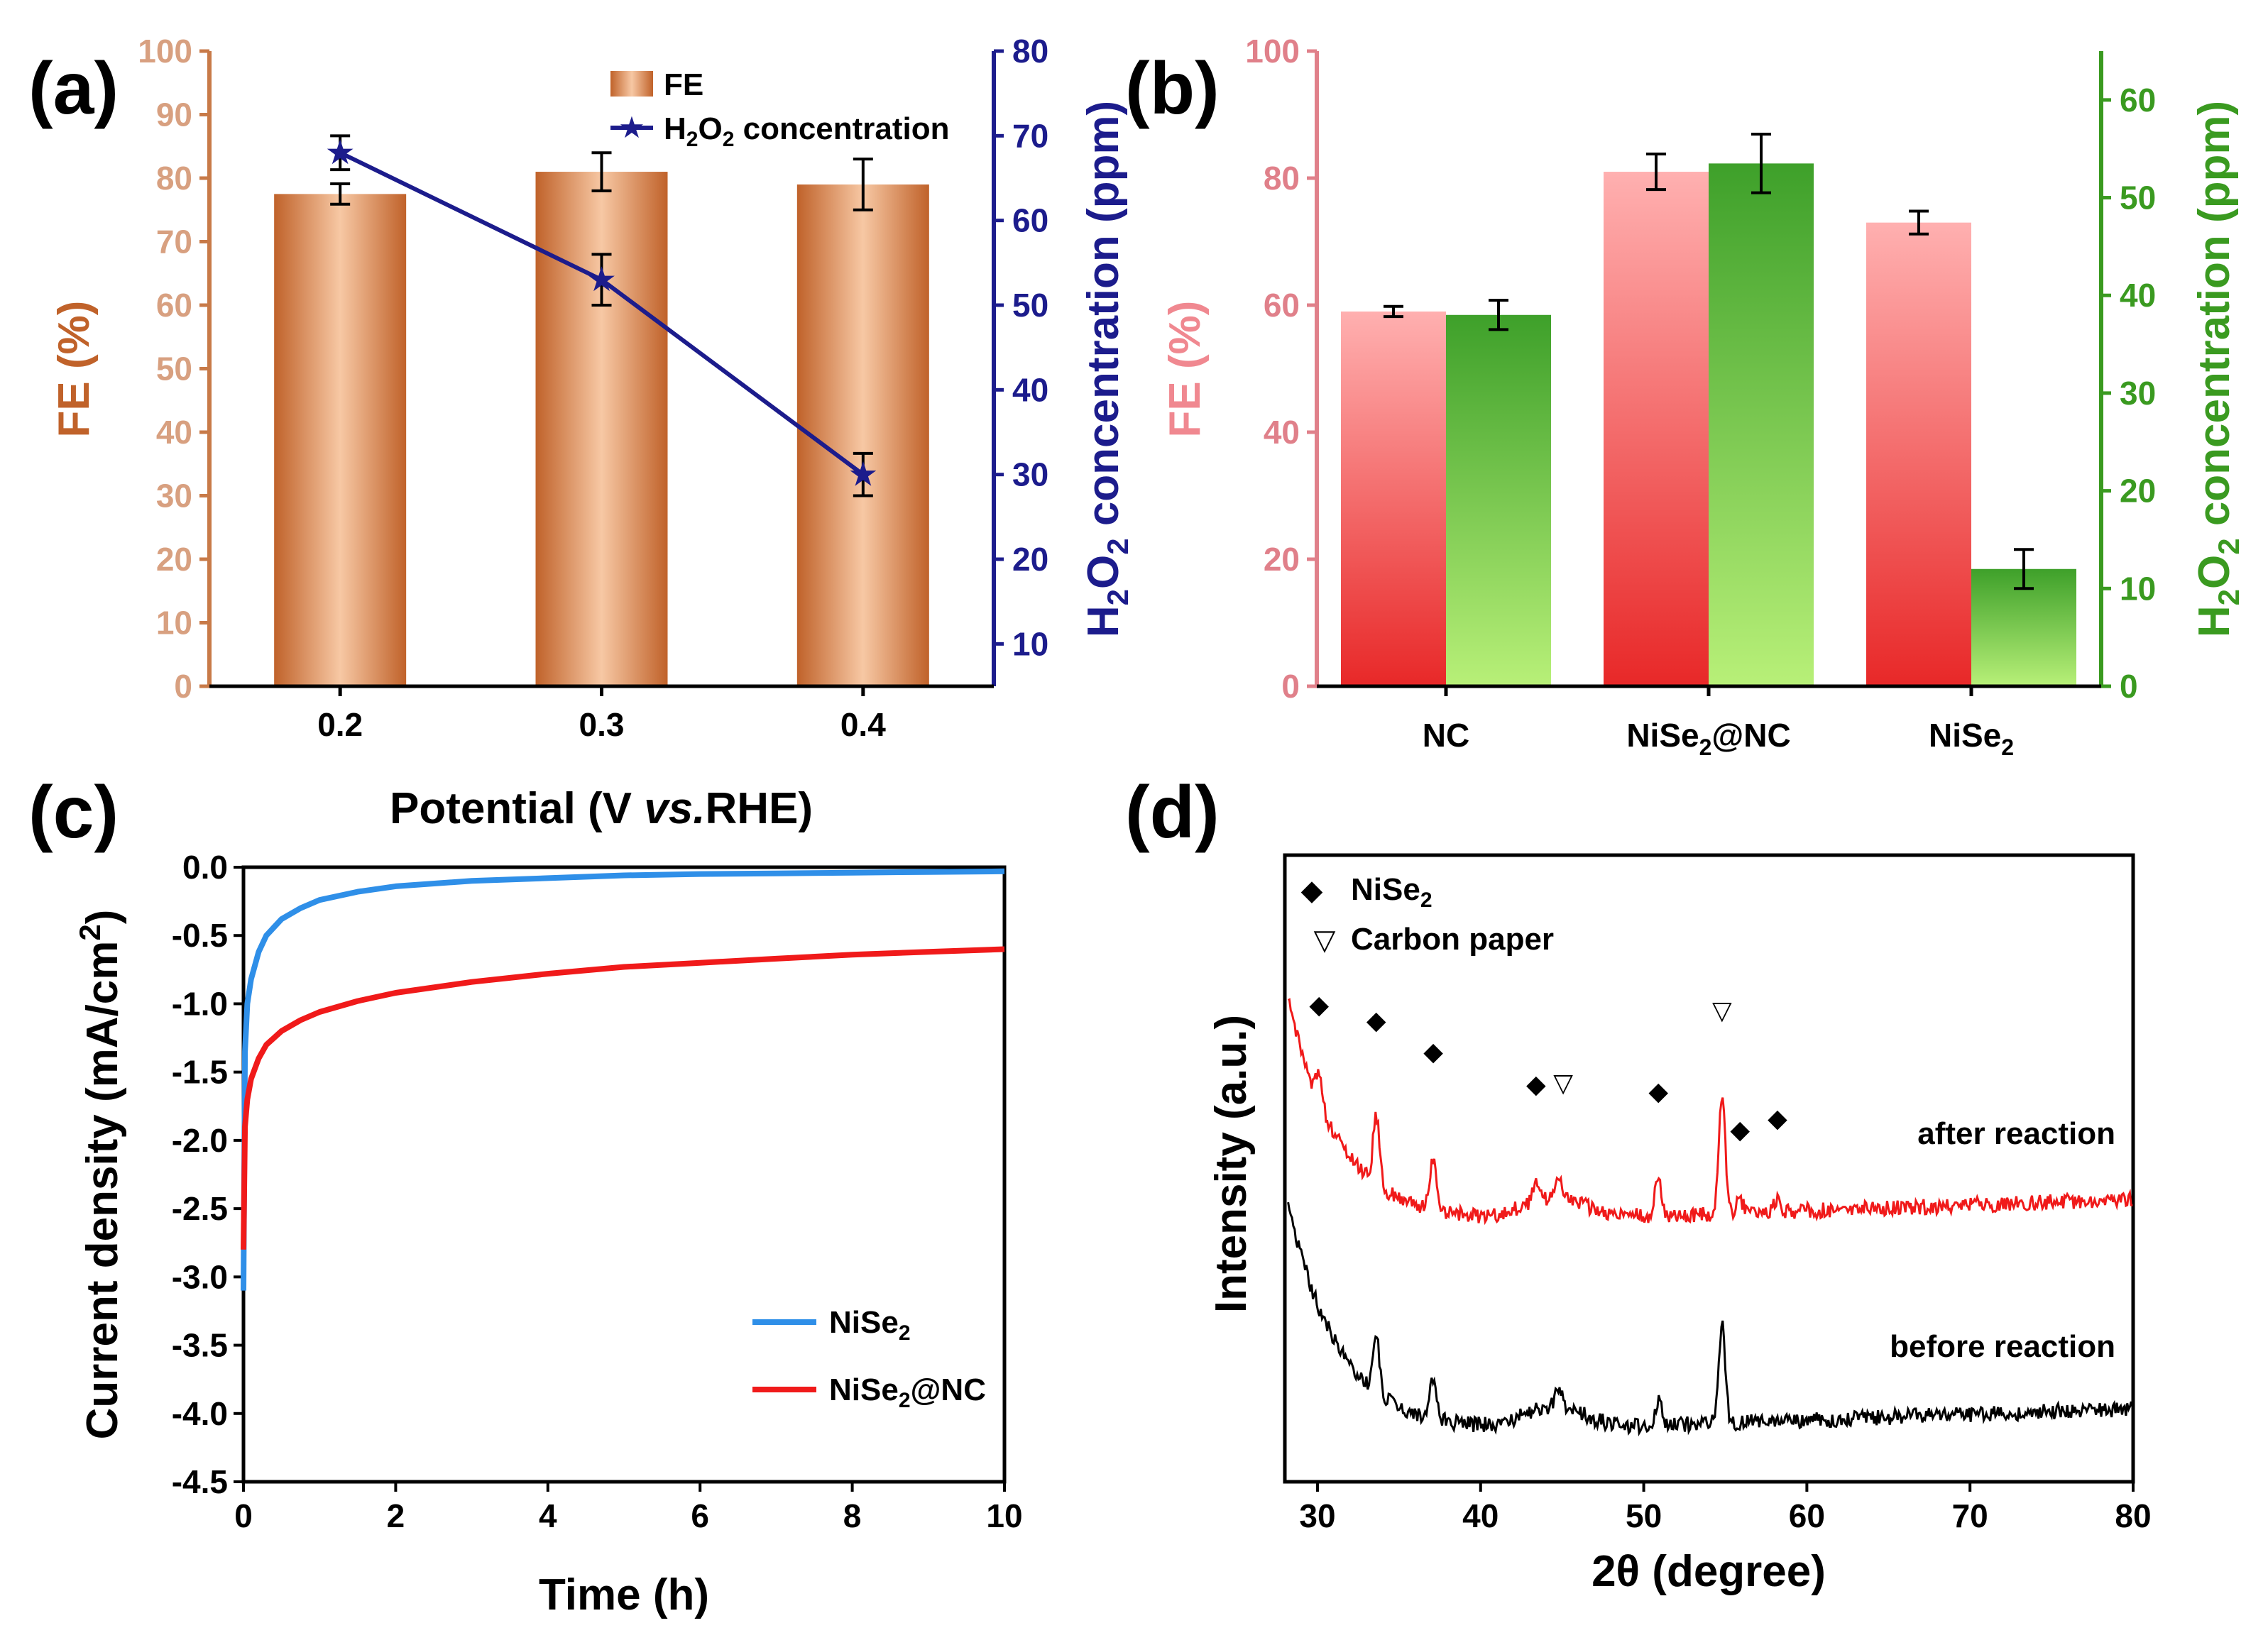 This screenshot has width=2268, height=1645. I want to click on c-ytick-label: -0.5, so click(200, 935).